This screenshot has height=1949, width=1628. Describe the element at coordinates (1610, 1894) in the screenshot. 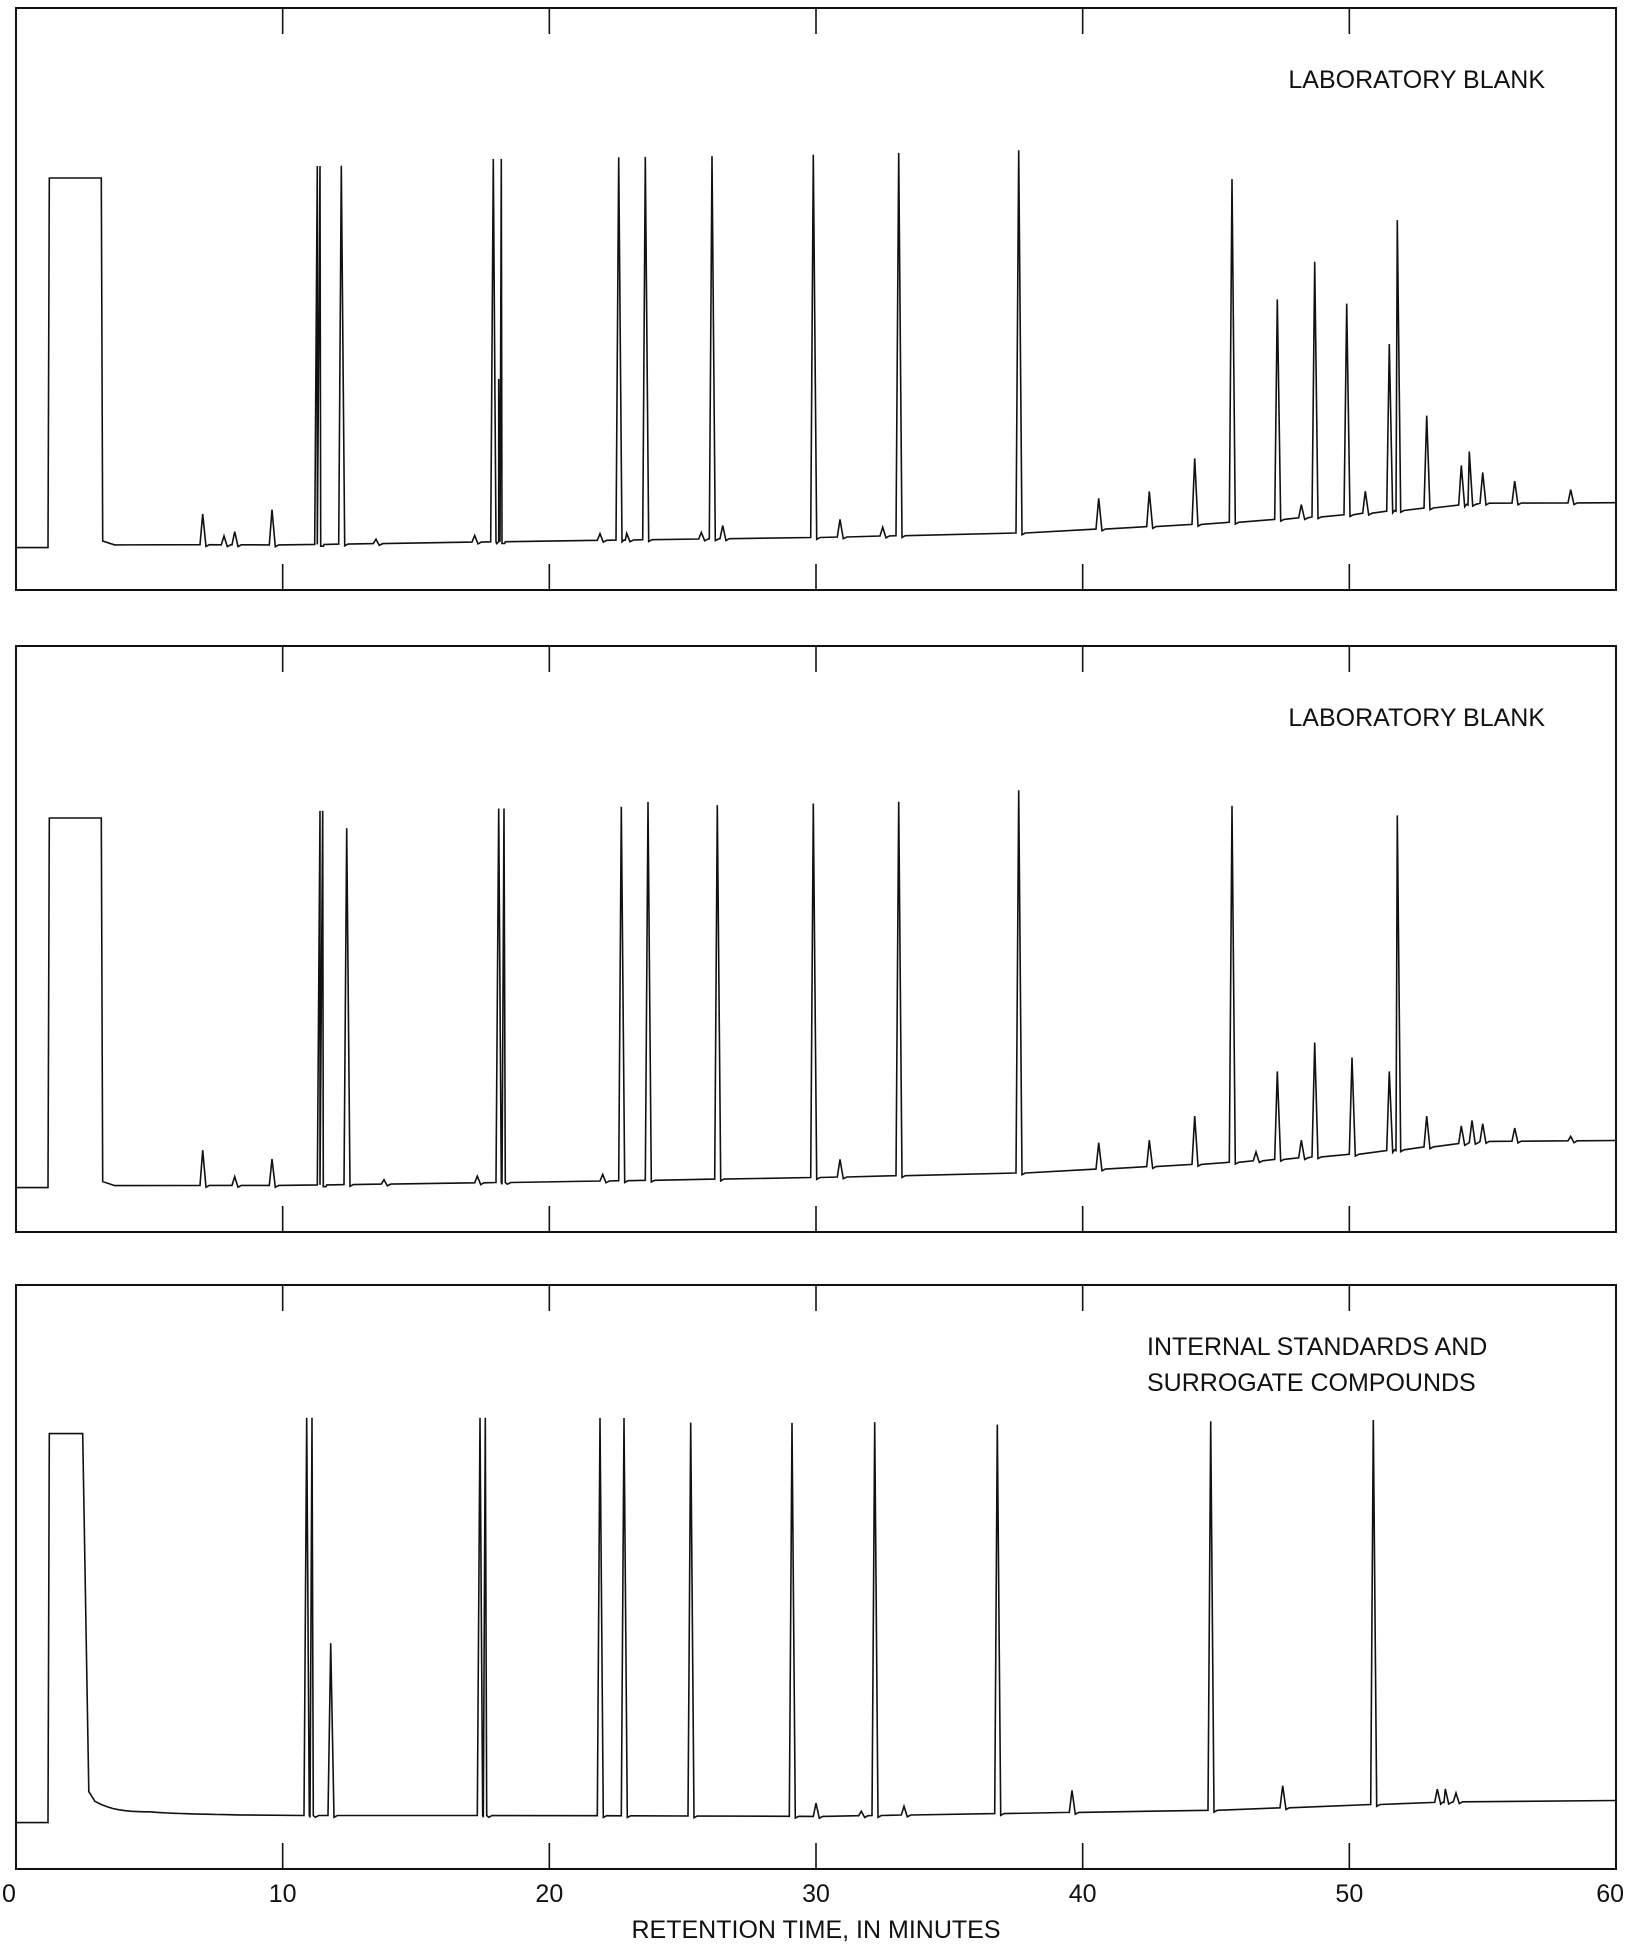

I see `x-tick-label-60: 60` at that location.